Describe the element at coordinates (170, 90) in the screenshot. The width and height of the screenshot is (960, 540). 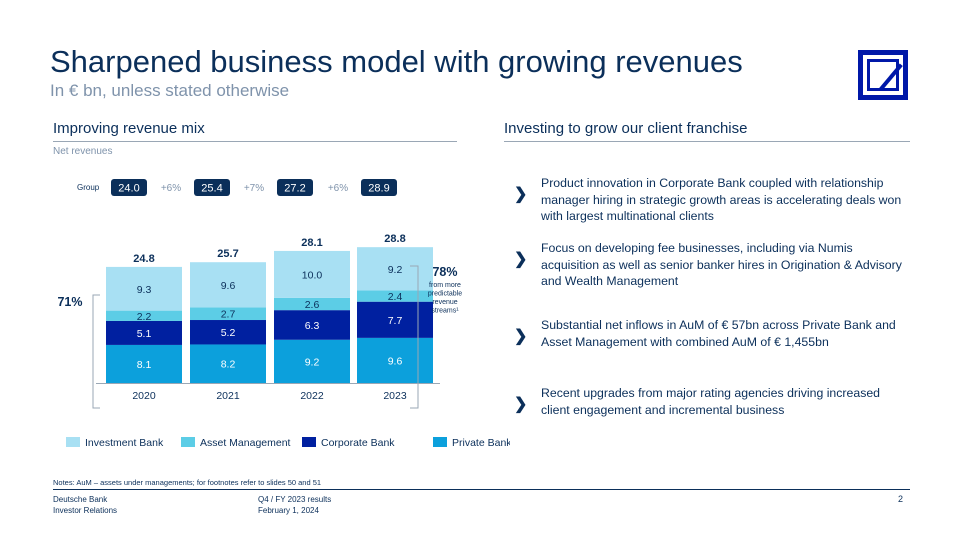
I see `page-subtitle: In € bn, unless stated otherwise` at that location.